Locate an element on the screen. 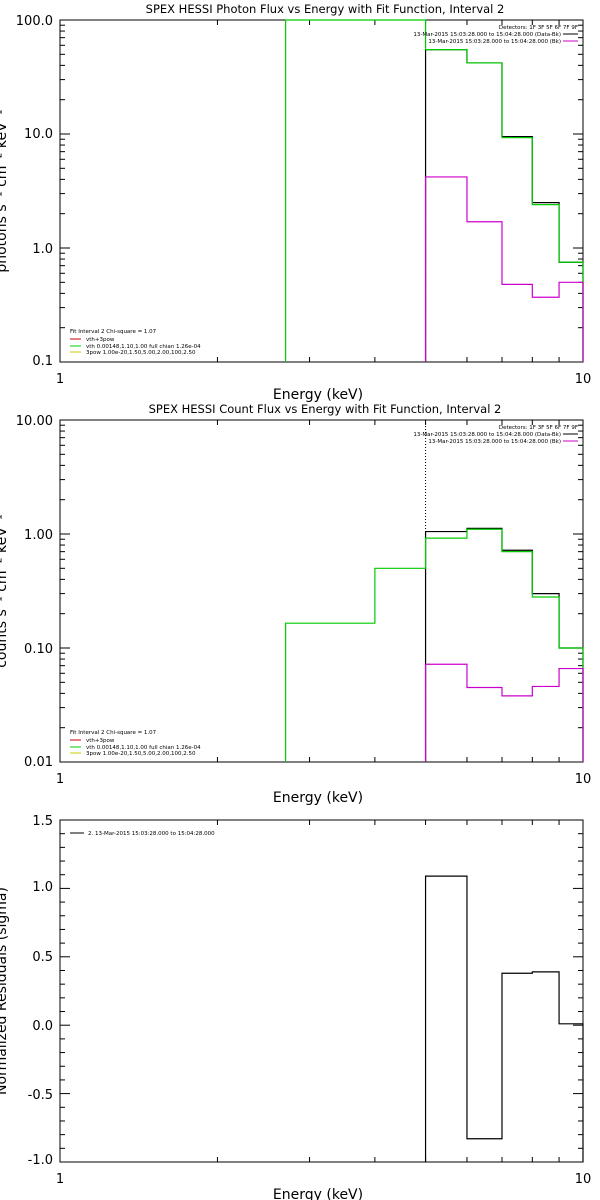 The width and height of the screenshot is (600, 1200). photon-fit-header: Fit Interval 2 Chi-square = 1.07 is located at coordinates (113, 332).